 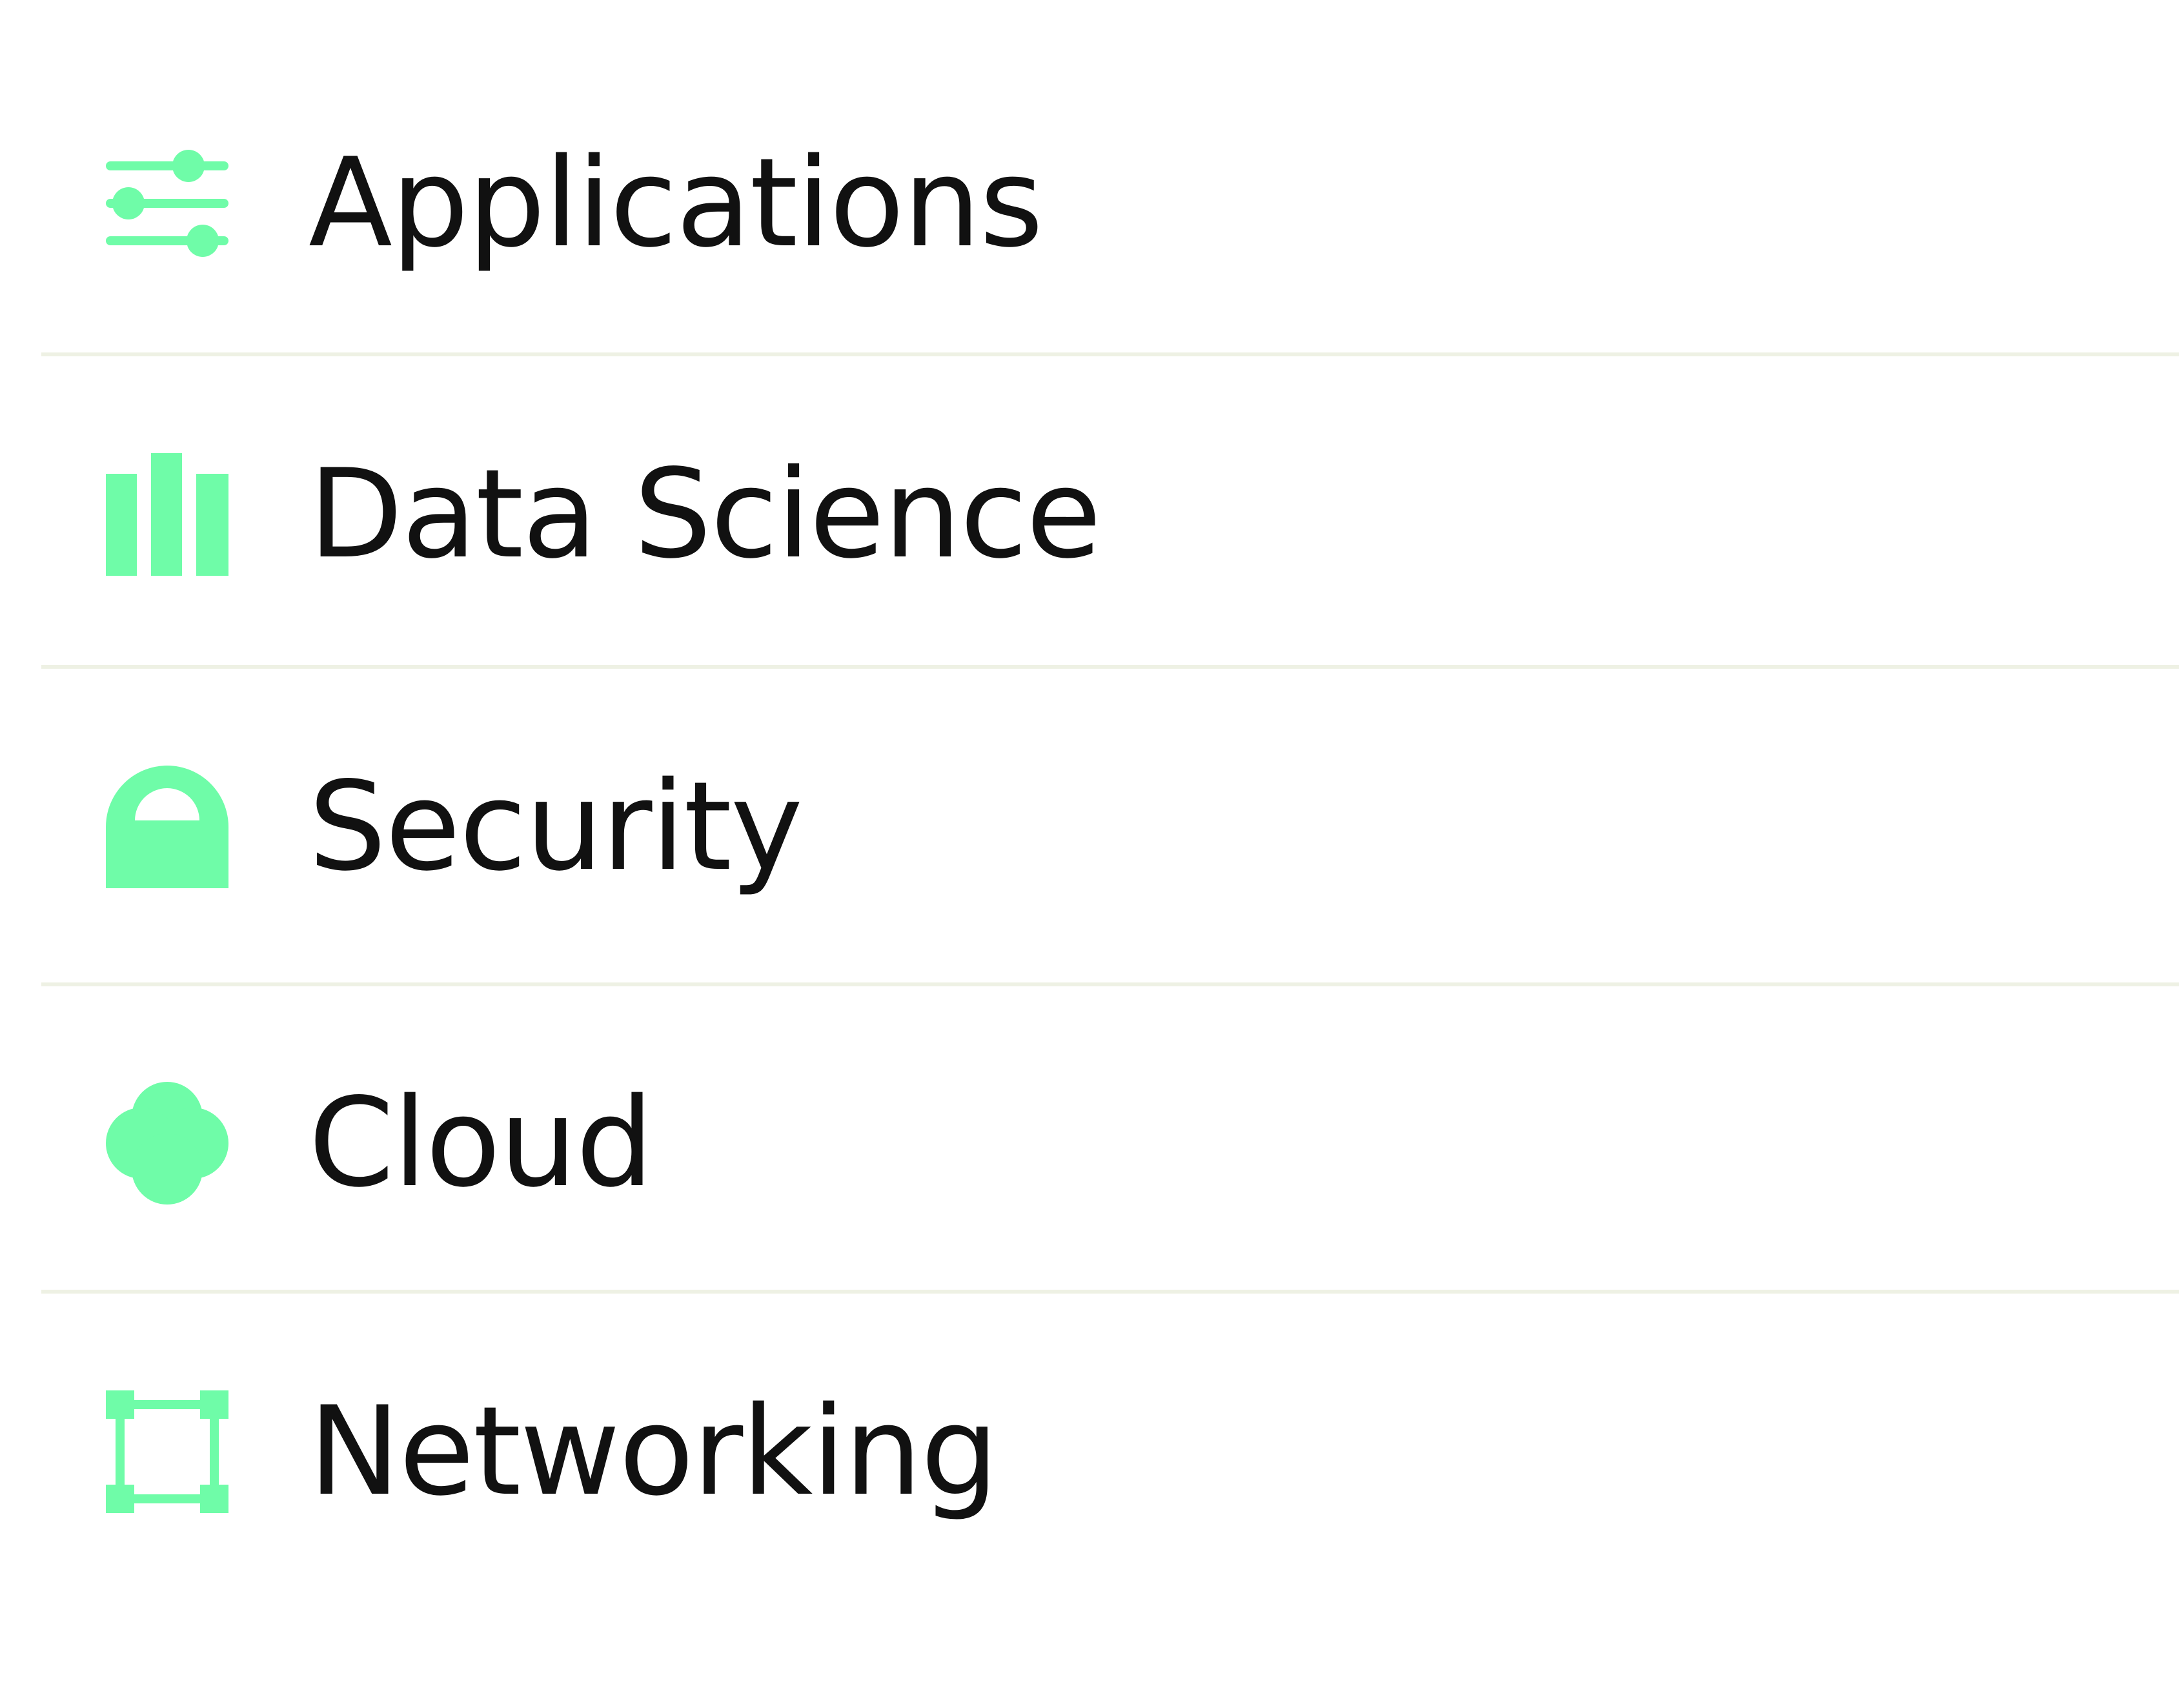 What do you see at coordinates (676, 203) in the screenshot?
I see `menu-item-label: Applications` at bounding box center [676, 203].